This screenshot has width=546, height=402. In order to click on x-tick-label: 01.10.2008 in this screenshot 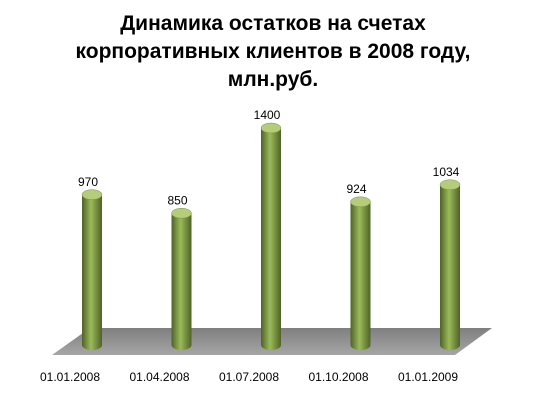, I will do `click(338, 377)`.